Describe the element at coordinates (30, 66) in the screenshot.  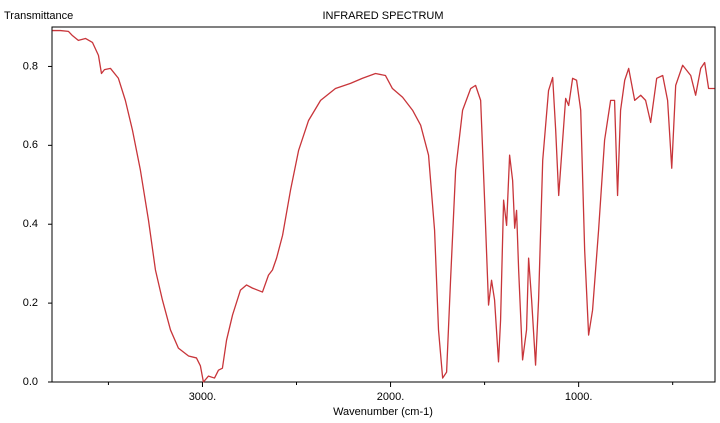
I see `y-tick-label: 0.8` at that location.